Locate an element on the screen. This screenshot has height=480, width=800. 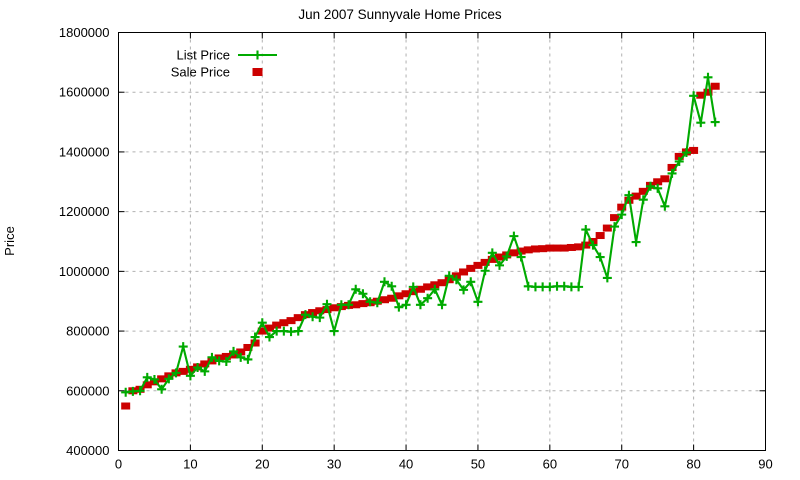
chart-legend: List Price Sale Price is located at coordinates (224, 64).